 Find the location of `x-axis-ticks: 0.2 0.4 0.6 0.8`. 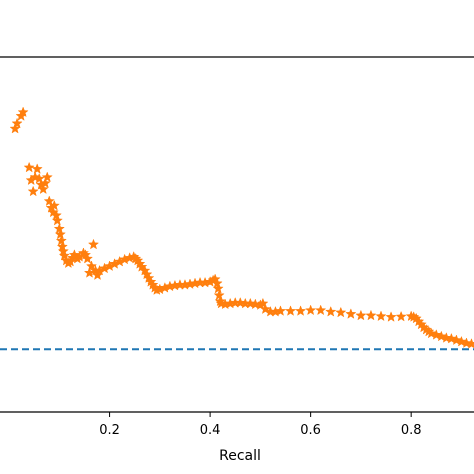

x-axis-ticks: 0.2 0.4 0.6 0.8 is located at coordinates (260, 425).